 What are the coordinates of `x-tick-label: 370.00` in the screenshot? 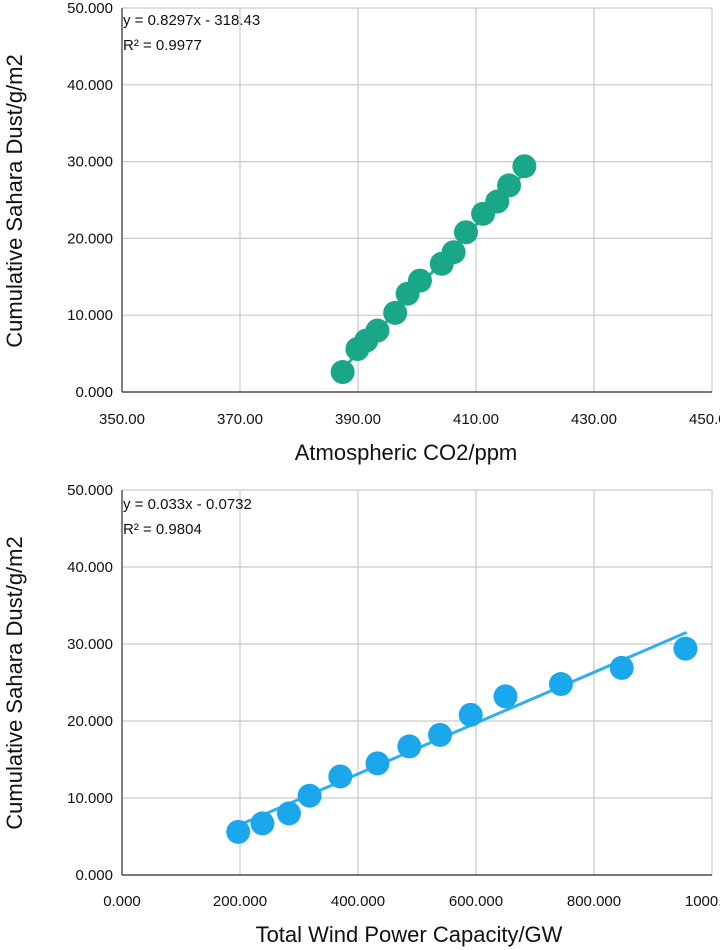 It's located at (240, 419).